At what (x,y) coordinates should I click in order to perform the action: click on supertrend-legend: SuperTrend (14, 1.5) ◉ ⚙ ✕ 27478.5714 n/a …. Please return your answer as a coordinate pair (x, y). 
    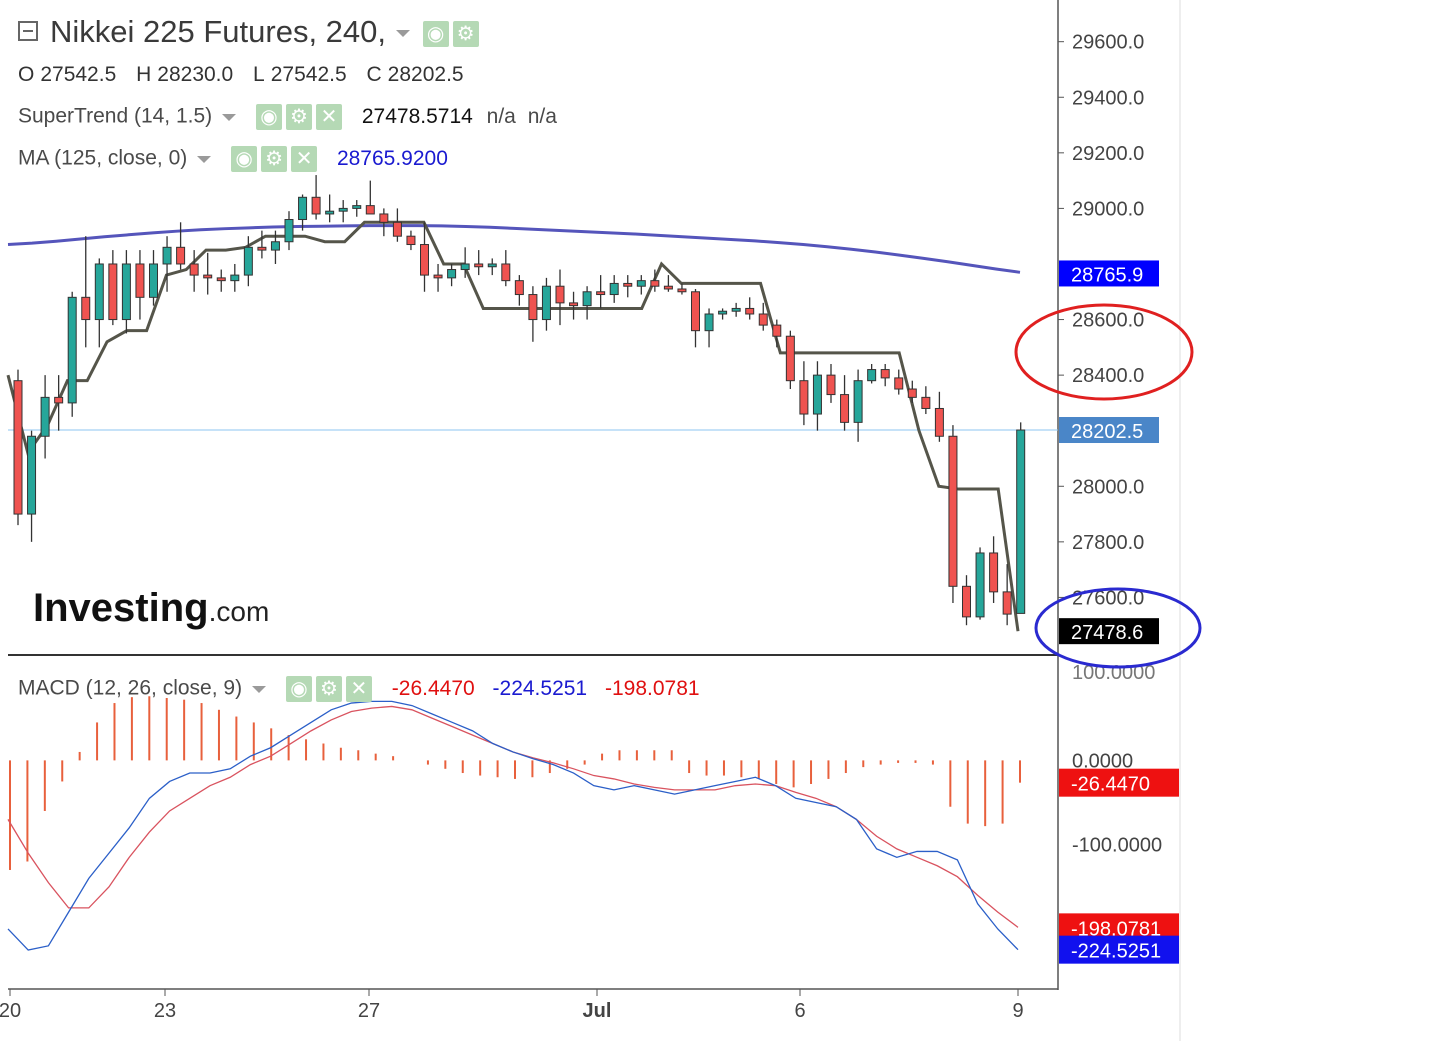
    Looking at the image, I should click on (287, 117).